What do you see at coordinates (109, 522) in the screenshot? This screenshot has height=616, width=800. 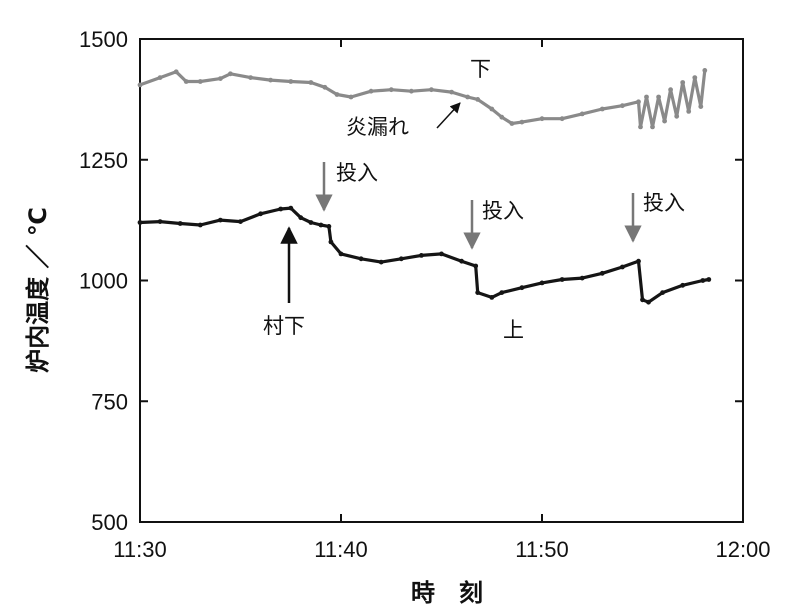 I see `y-tick-label: 500` at bounding box center [109, 522].